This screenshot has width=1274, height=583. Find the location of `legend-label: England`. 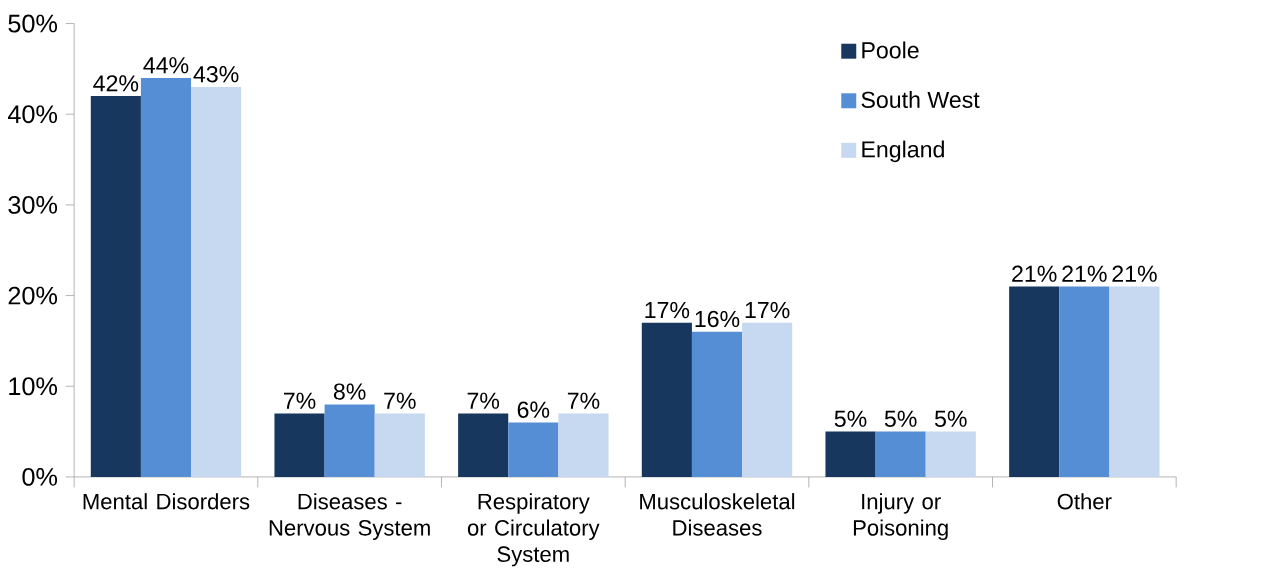

legend-label: England is located at coordinates (903, 151).